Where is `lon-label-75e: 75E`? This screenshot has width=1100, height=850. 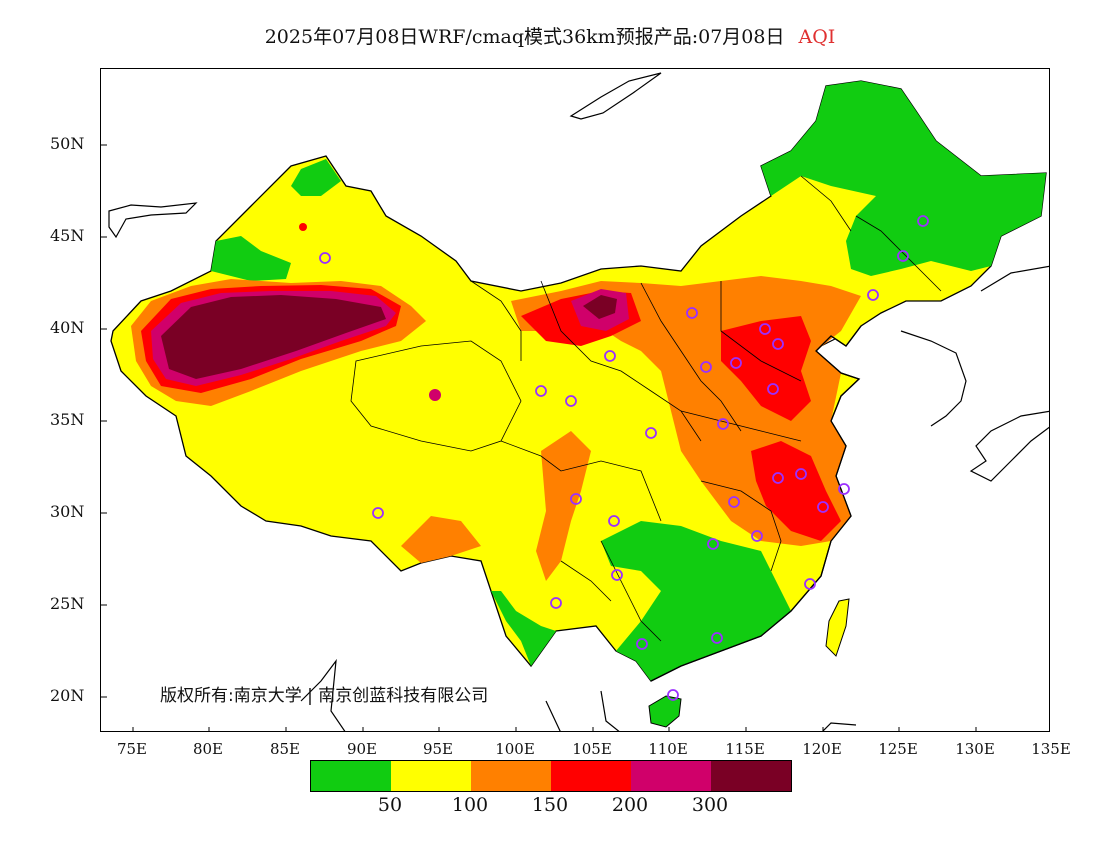
lon-label-75e: 75E is located at coordinates (132, 749).